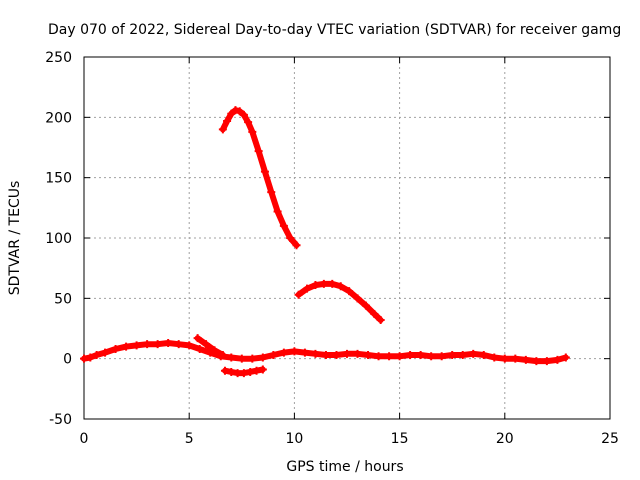  What do you see at coordinates (294, 439) in the screenshot?
I see `x-tick-label: 10` at bounding box center [294, 439].